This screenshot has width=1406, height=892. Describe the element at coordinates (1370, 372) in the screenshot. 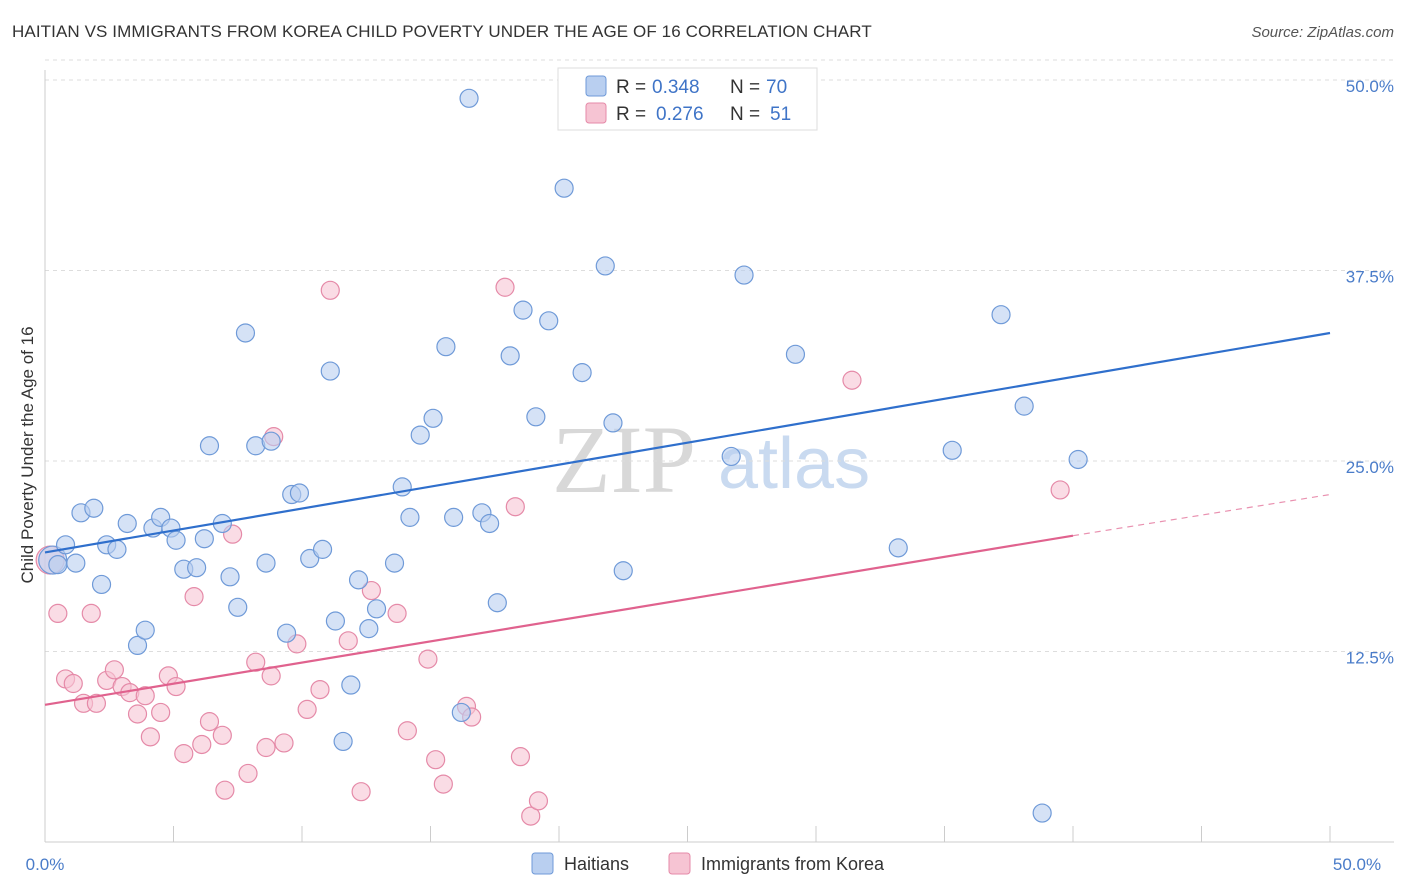

I see `y-axis-tick-labels: 12.5% 25.0% 37.5% 50.0%` at that location.